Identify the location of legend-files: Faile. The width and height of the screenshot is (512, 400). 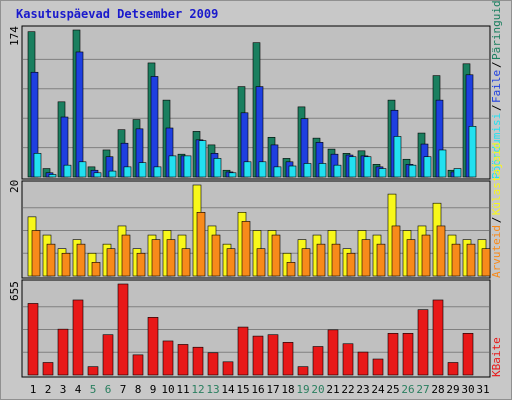
(496, 86).